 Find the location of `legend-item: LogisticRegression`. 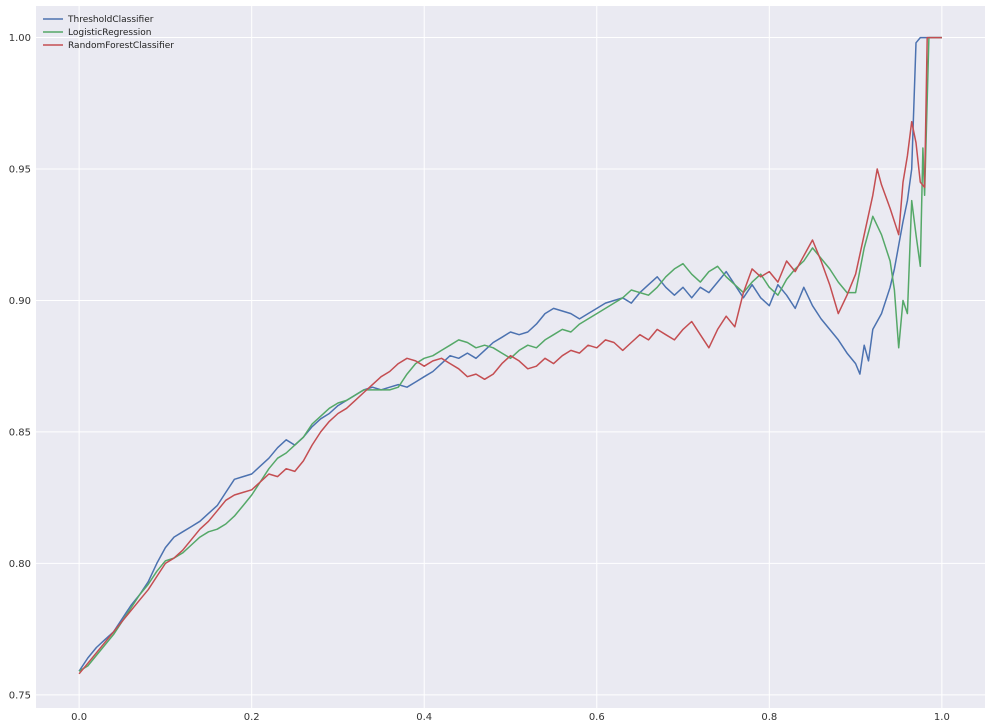

legend-item: LogisticRegression is located at coordinates (97, 33).